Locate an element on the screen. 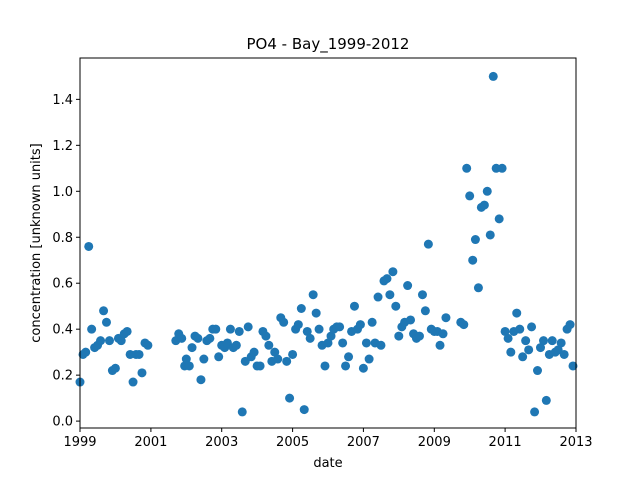 The width and height of the screenshot is (640, 480). x-tick-label: 2003 is located at coordinates (221, 442).